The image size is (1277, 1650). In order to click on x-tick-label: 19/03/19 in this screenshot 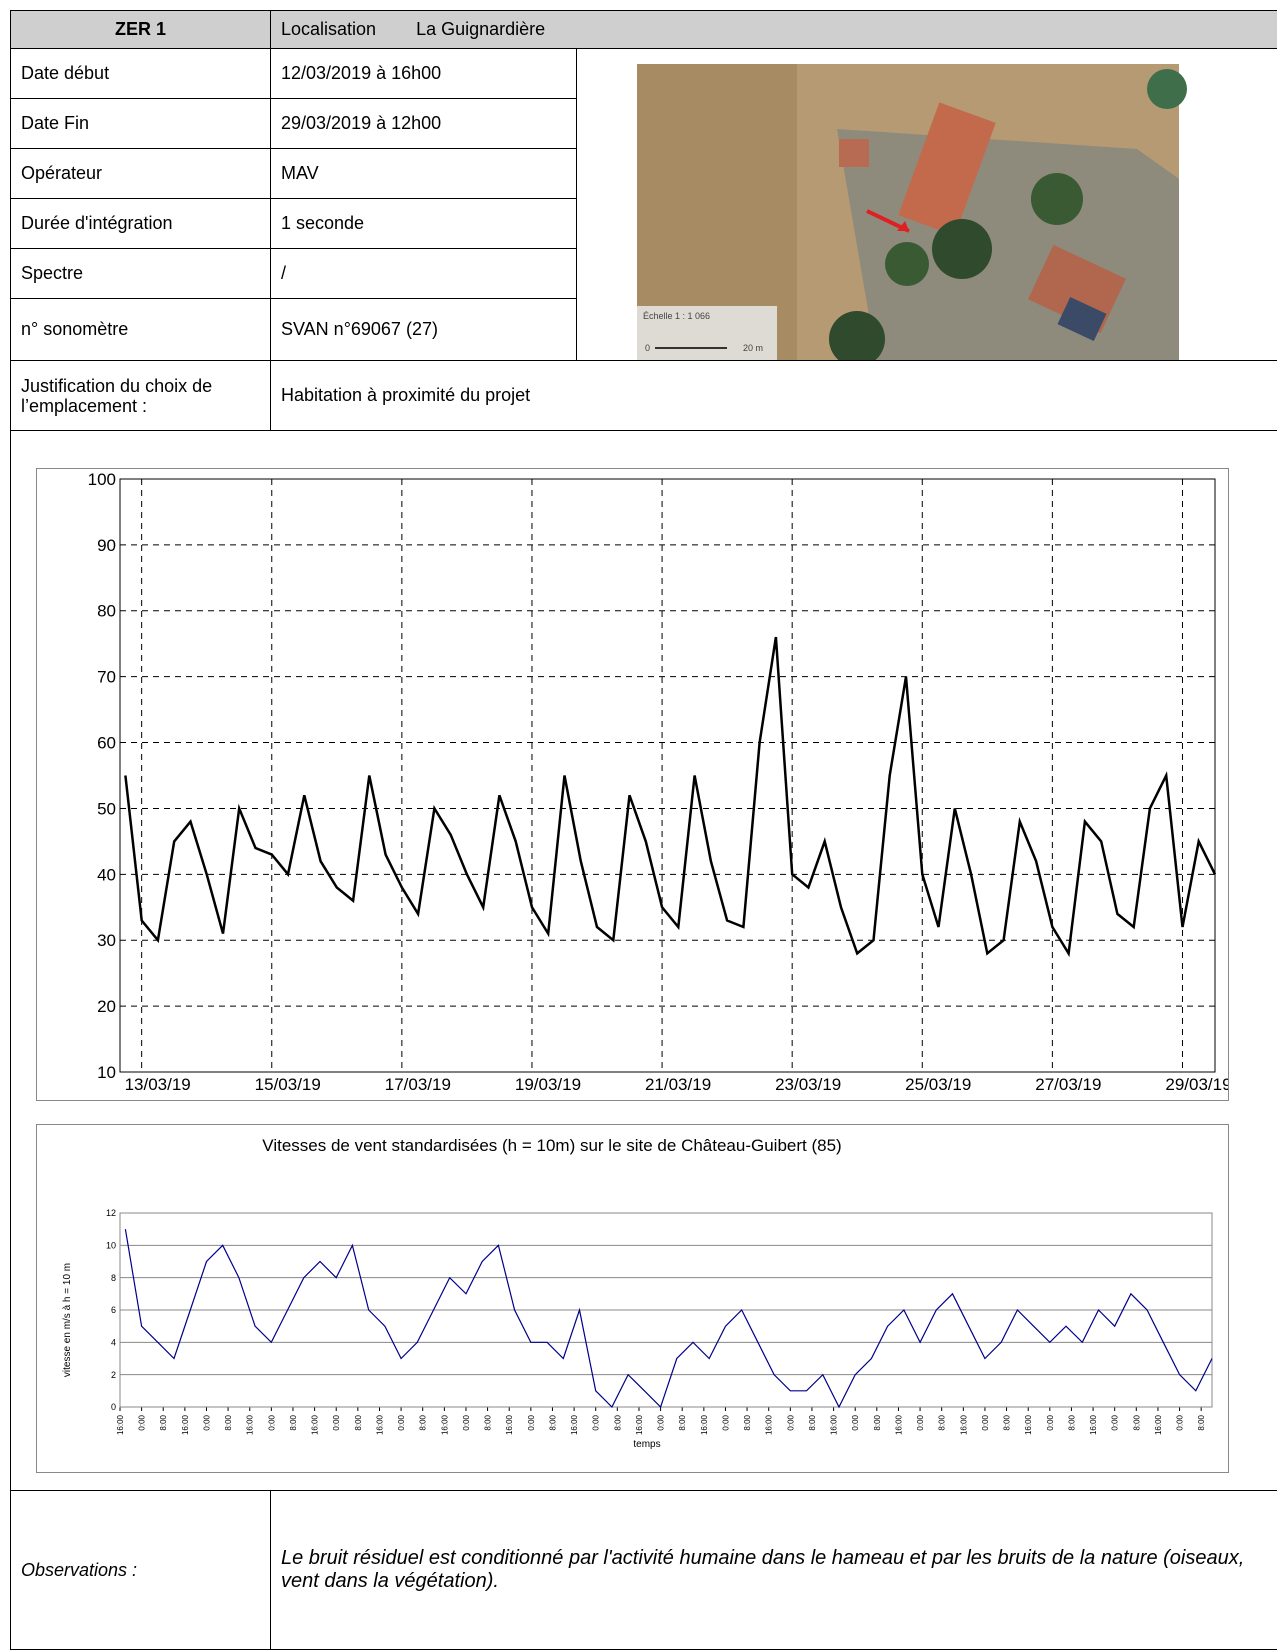, I will do `click(548, 1084)`.